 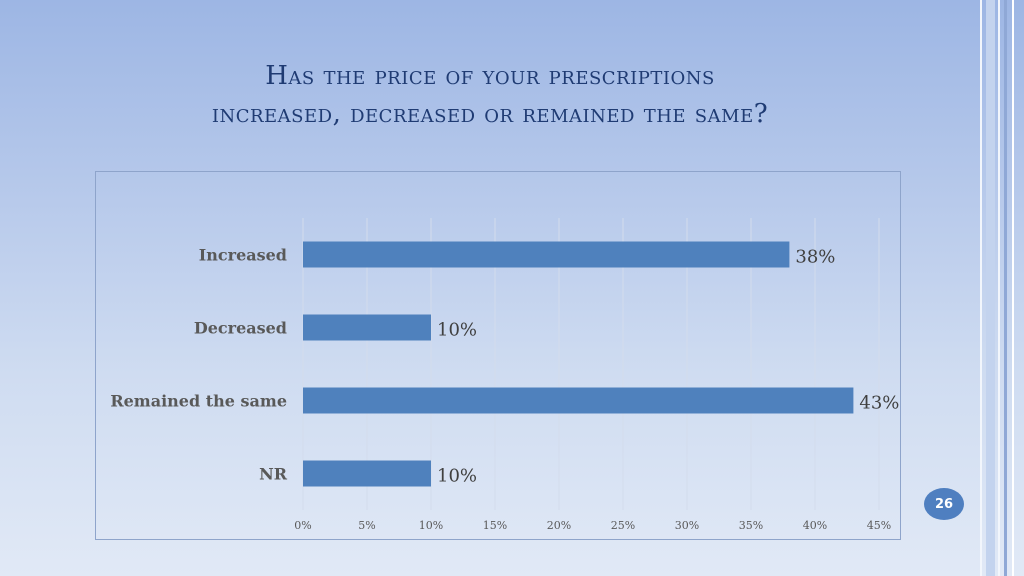 I want to click on page-number-badge: 26, so click(x=944, y=504).